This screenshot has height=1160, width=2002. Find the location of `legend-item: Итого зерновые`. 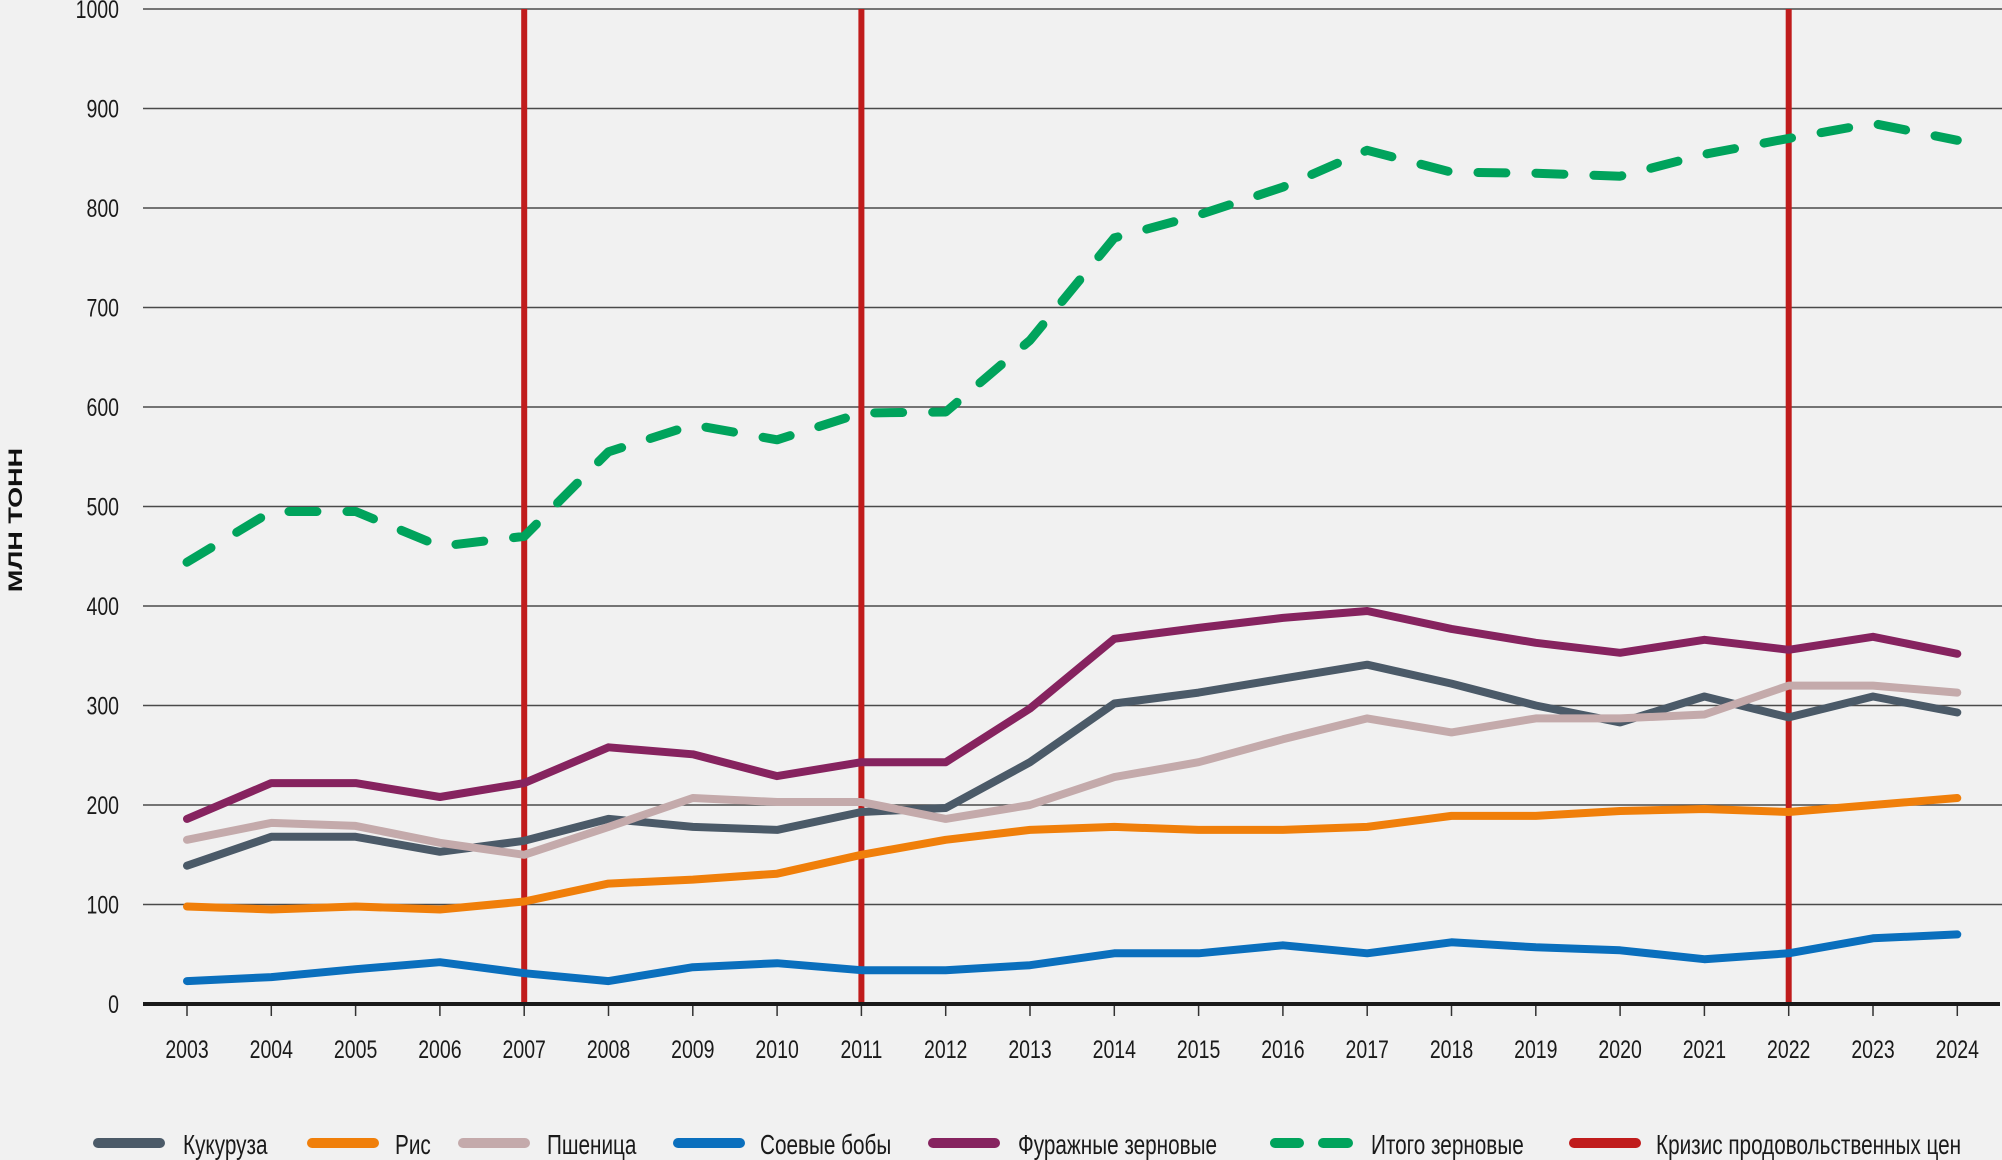

legend-item: Итого зерновые is located at coordinates (1397, 1145).